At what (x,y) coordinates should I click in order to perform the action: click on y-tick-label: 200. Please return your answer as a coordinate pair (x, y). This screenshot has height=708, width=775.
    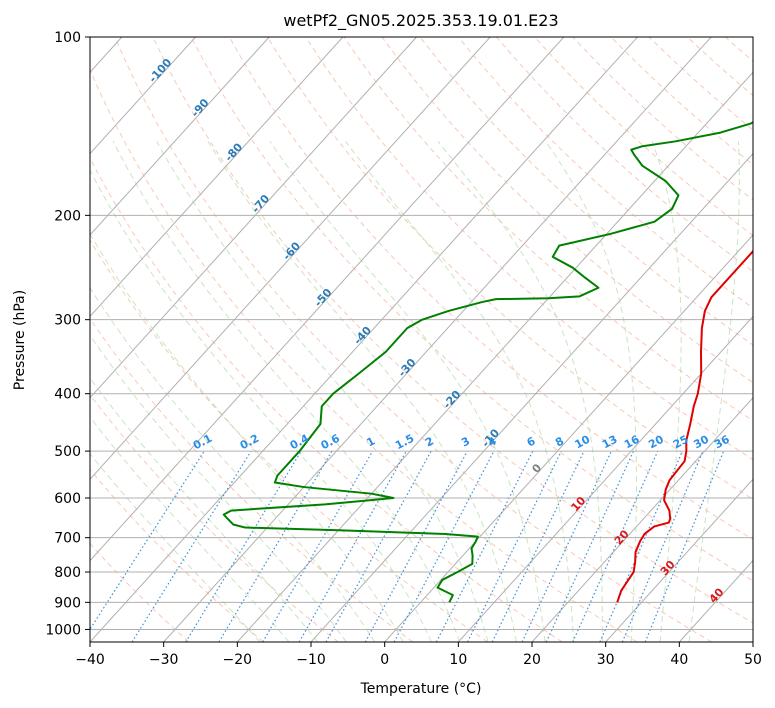
    Looking at the image, I should click on (67, 216).